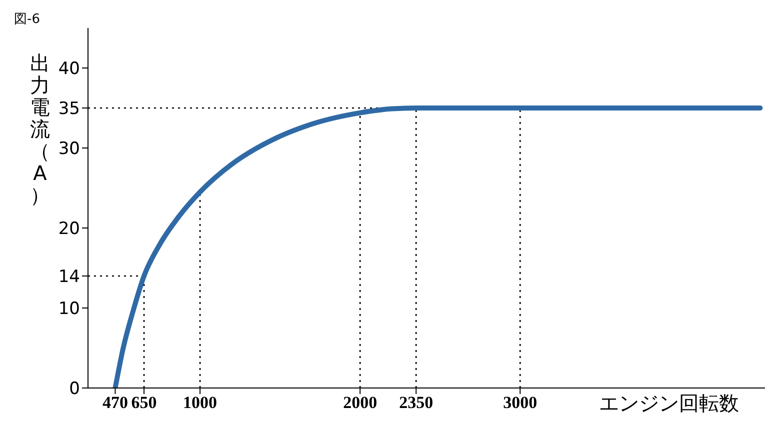 Image resolution: width=773 pixels, height=444 pixels. I want to click on y-tick-label: 40, so click(69, 69).